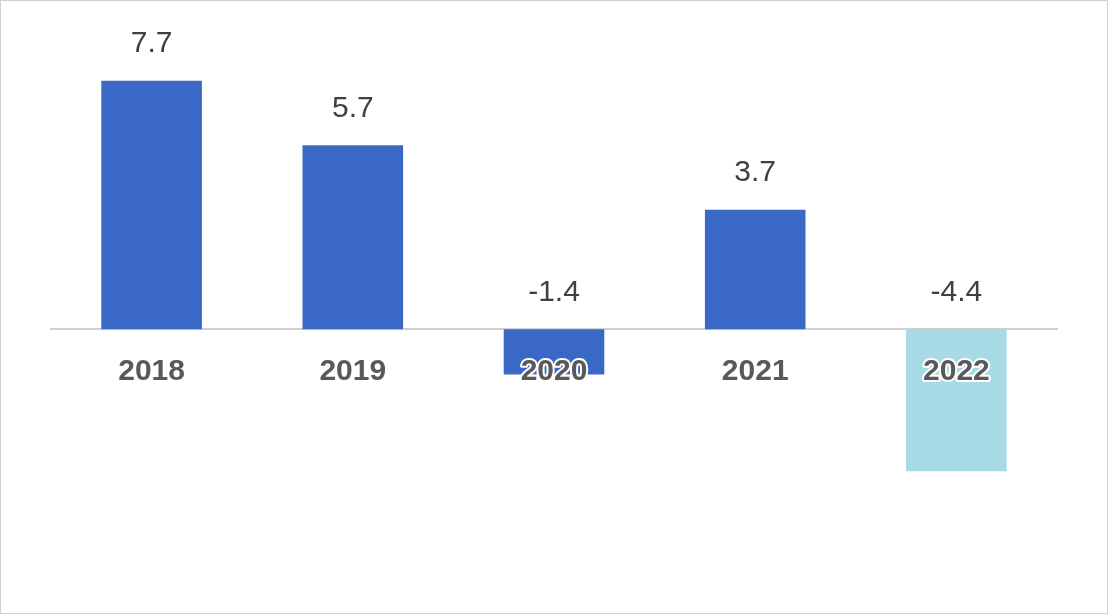 The image size is (1108, 614). Describe the element at coordinates (554, 290) in the screenshot. I see `data-label: -1.4` at that location.